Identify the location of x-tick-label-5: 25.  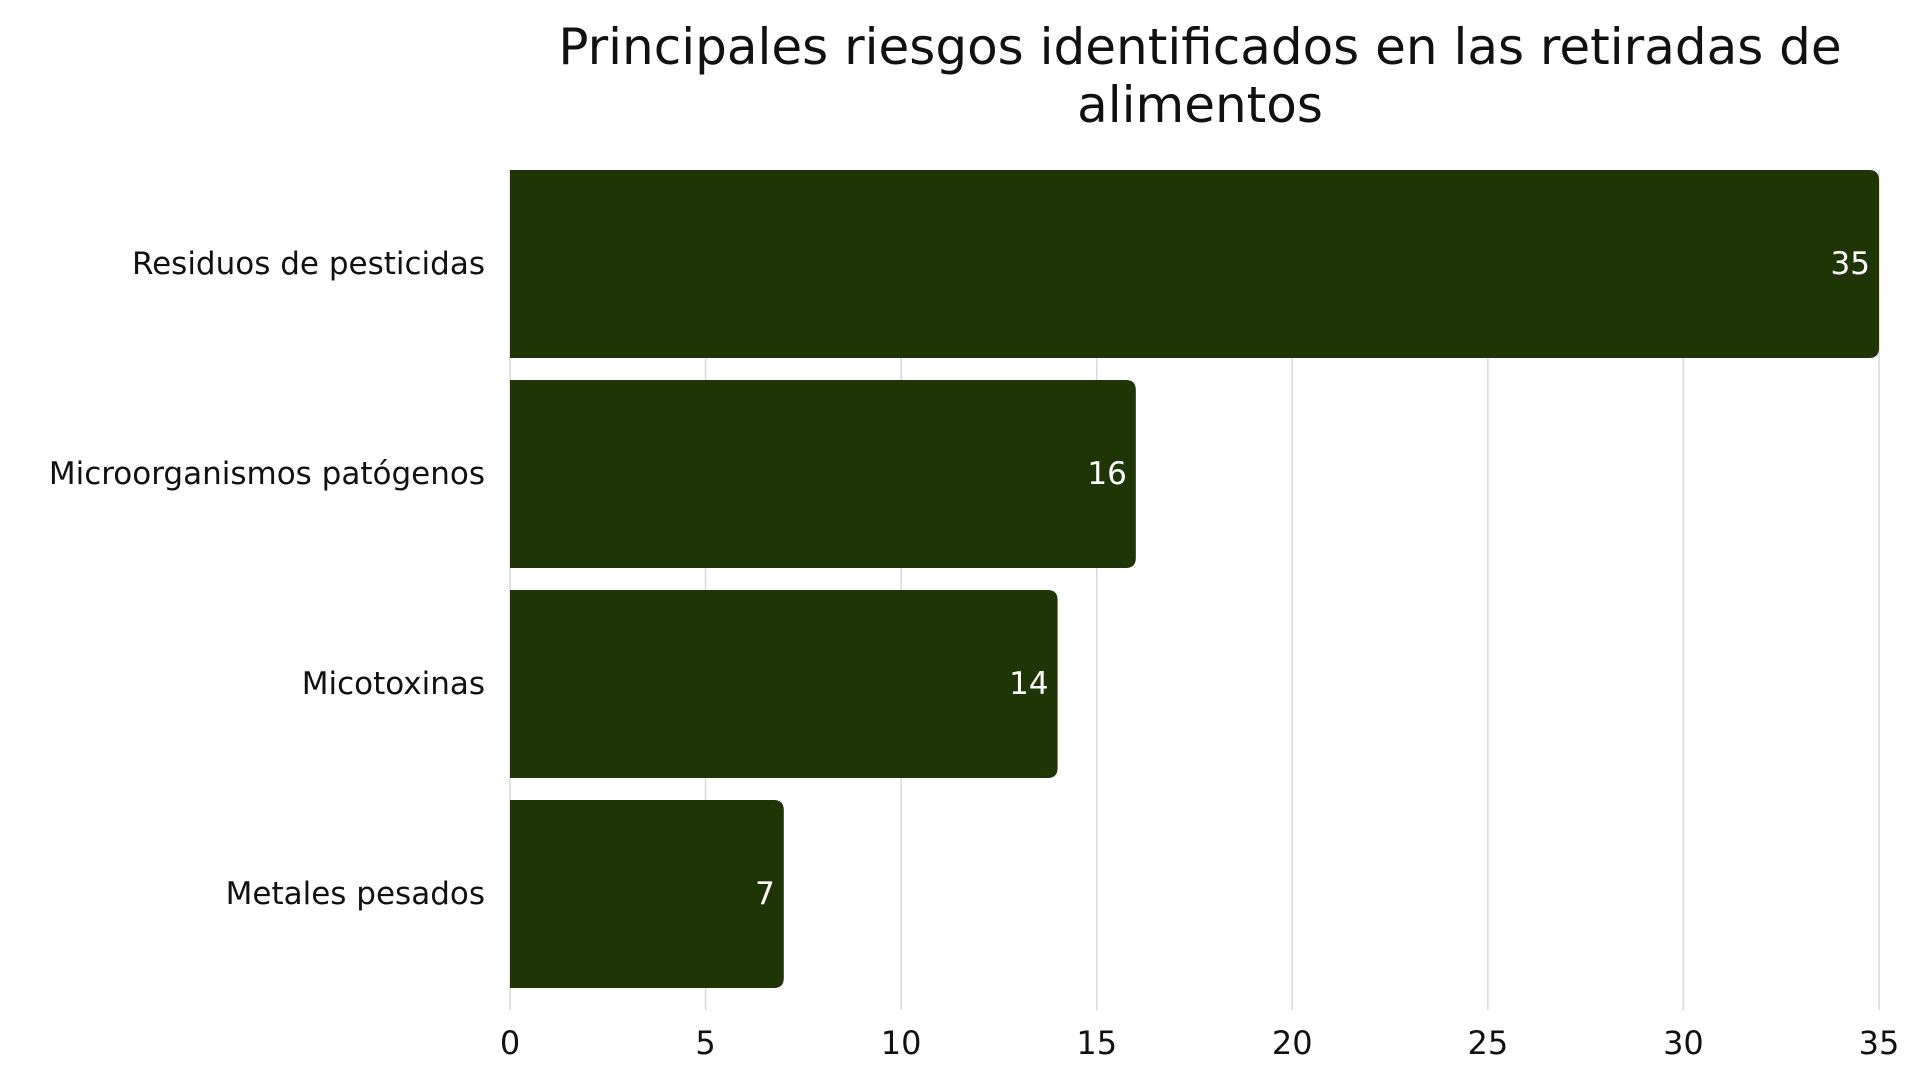
(1487, 1043).